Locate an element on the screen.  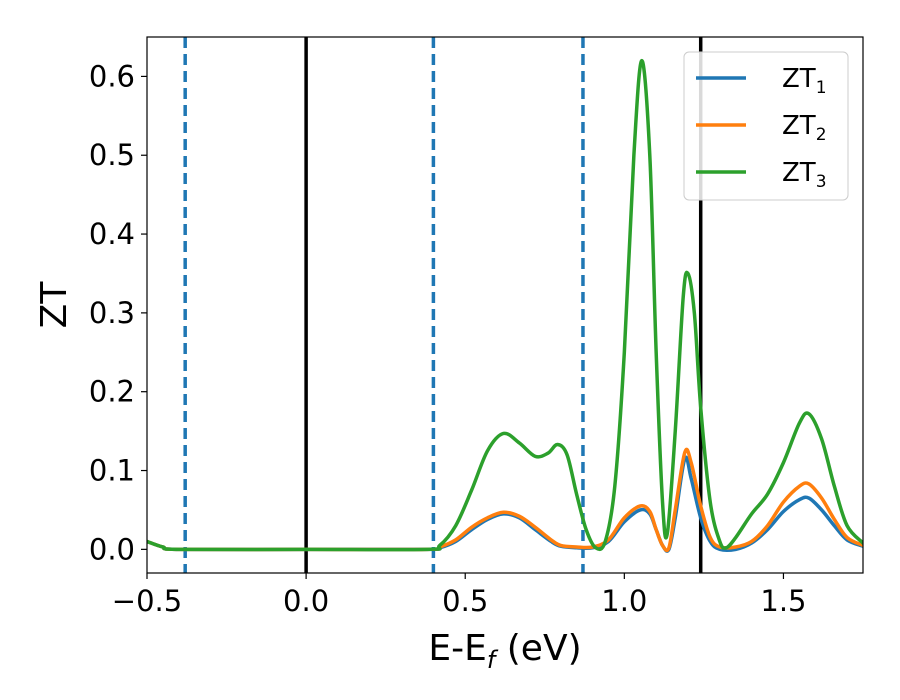
y-tick-label: 0.3 is located at coordinates (112, 313).